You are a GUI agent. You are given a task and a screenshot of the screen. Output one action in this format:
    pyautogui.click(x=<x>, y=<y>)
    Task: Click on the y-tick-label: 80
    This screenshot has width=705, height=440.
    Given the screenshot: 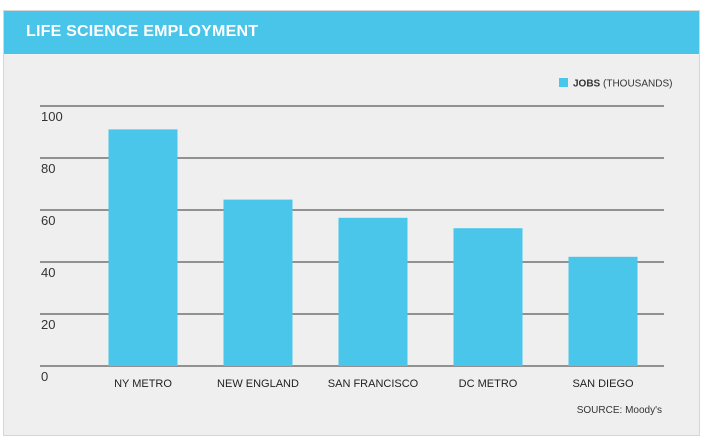 What is the action you would take?
    pyautogui.click(x=48, y=168)
    